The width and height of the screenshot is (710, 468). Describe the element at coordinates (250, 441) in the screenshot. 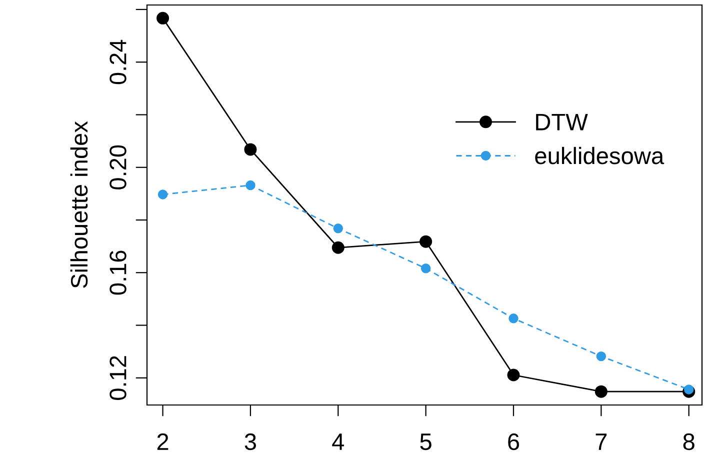

I see `x-tick-label: 3` at that location.